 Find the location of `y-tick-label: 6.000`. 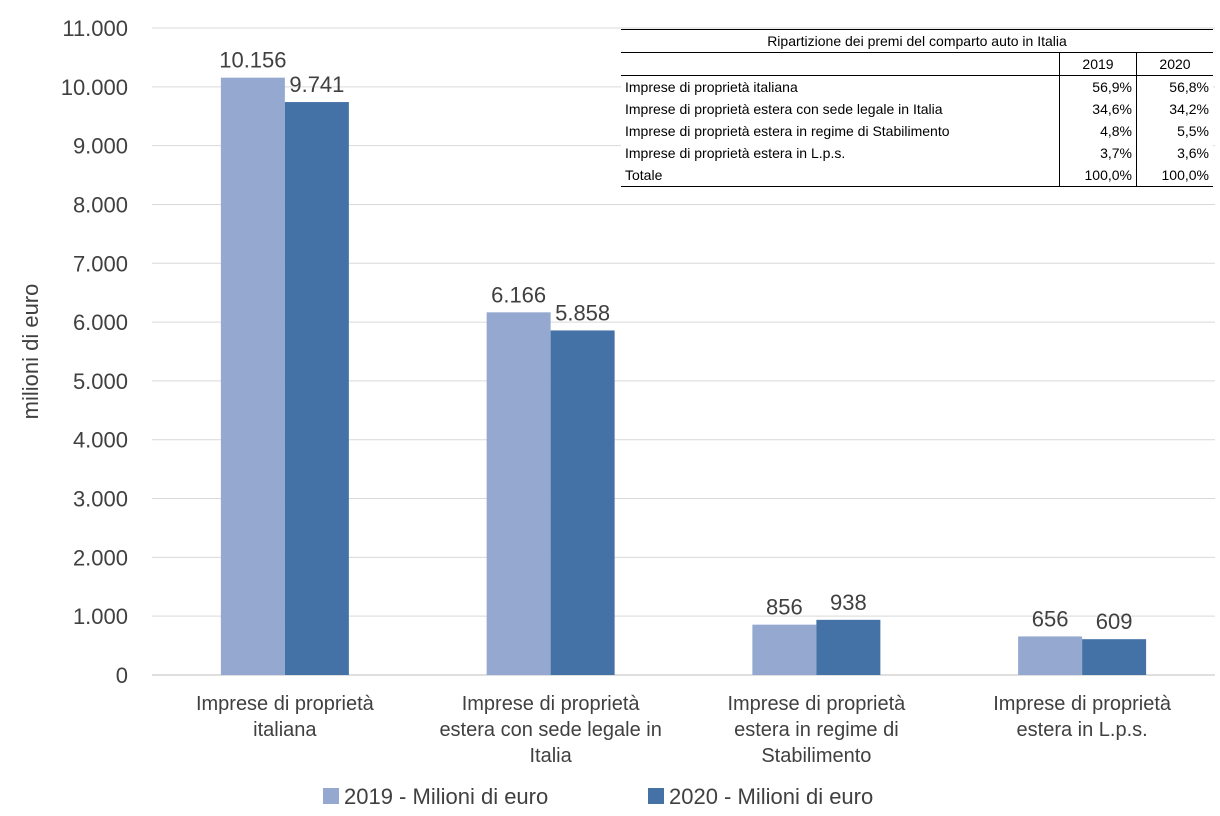

y-tick-label: 6.000 is located at coordinates (100, 322).